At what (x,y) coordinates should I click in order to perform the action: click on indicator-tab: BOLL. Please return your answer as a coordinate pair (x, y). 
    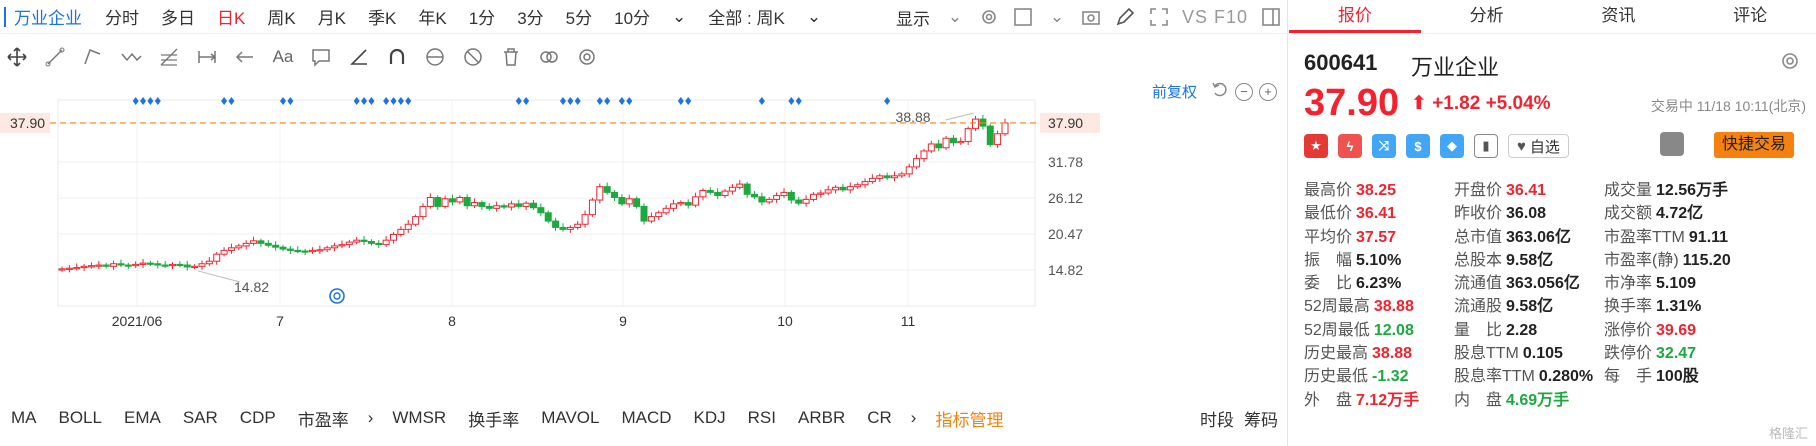
    Looking at the image, I should click on (80, 417).